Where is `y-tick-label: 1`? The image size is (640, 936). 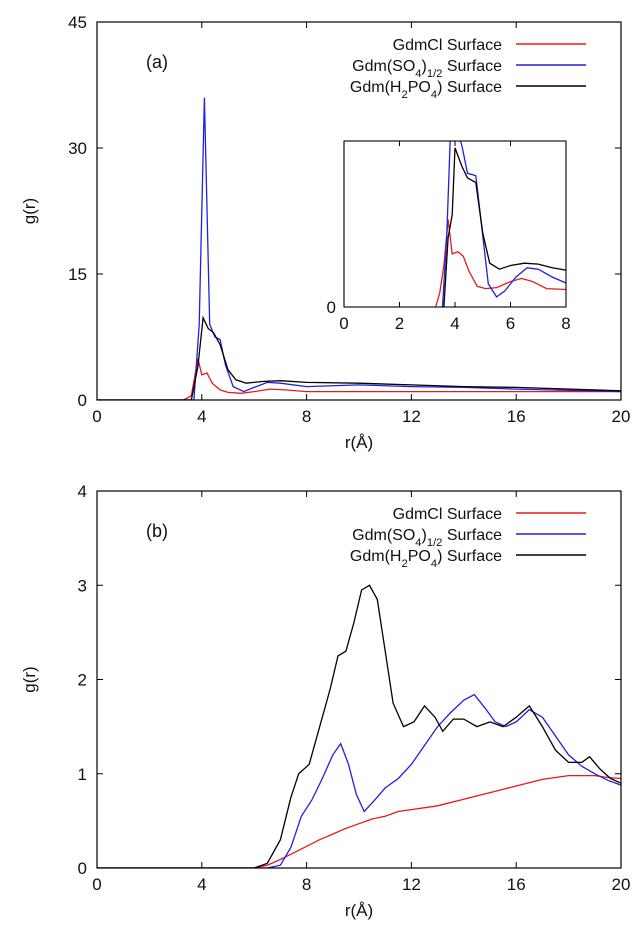
y-tick-label: 1 is located at coordinates (82, 774).